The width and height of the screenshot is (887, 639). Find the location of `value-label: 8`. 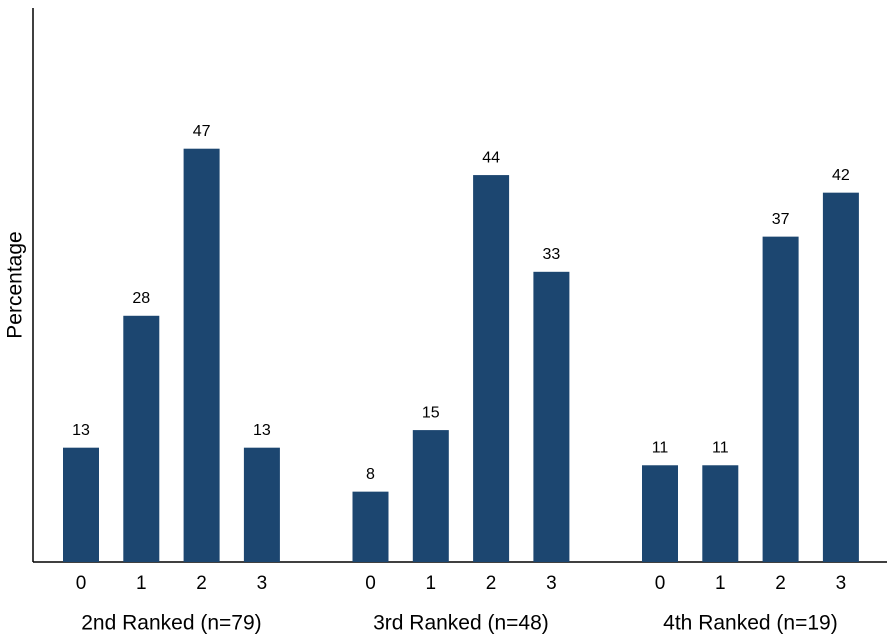

value-label: 8 is located at coordinates (370, 474).